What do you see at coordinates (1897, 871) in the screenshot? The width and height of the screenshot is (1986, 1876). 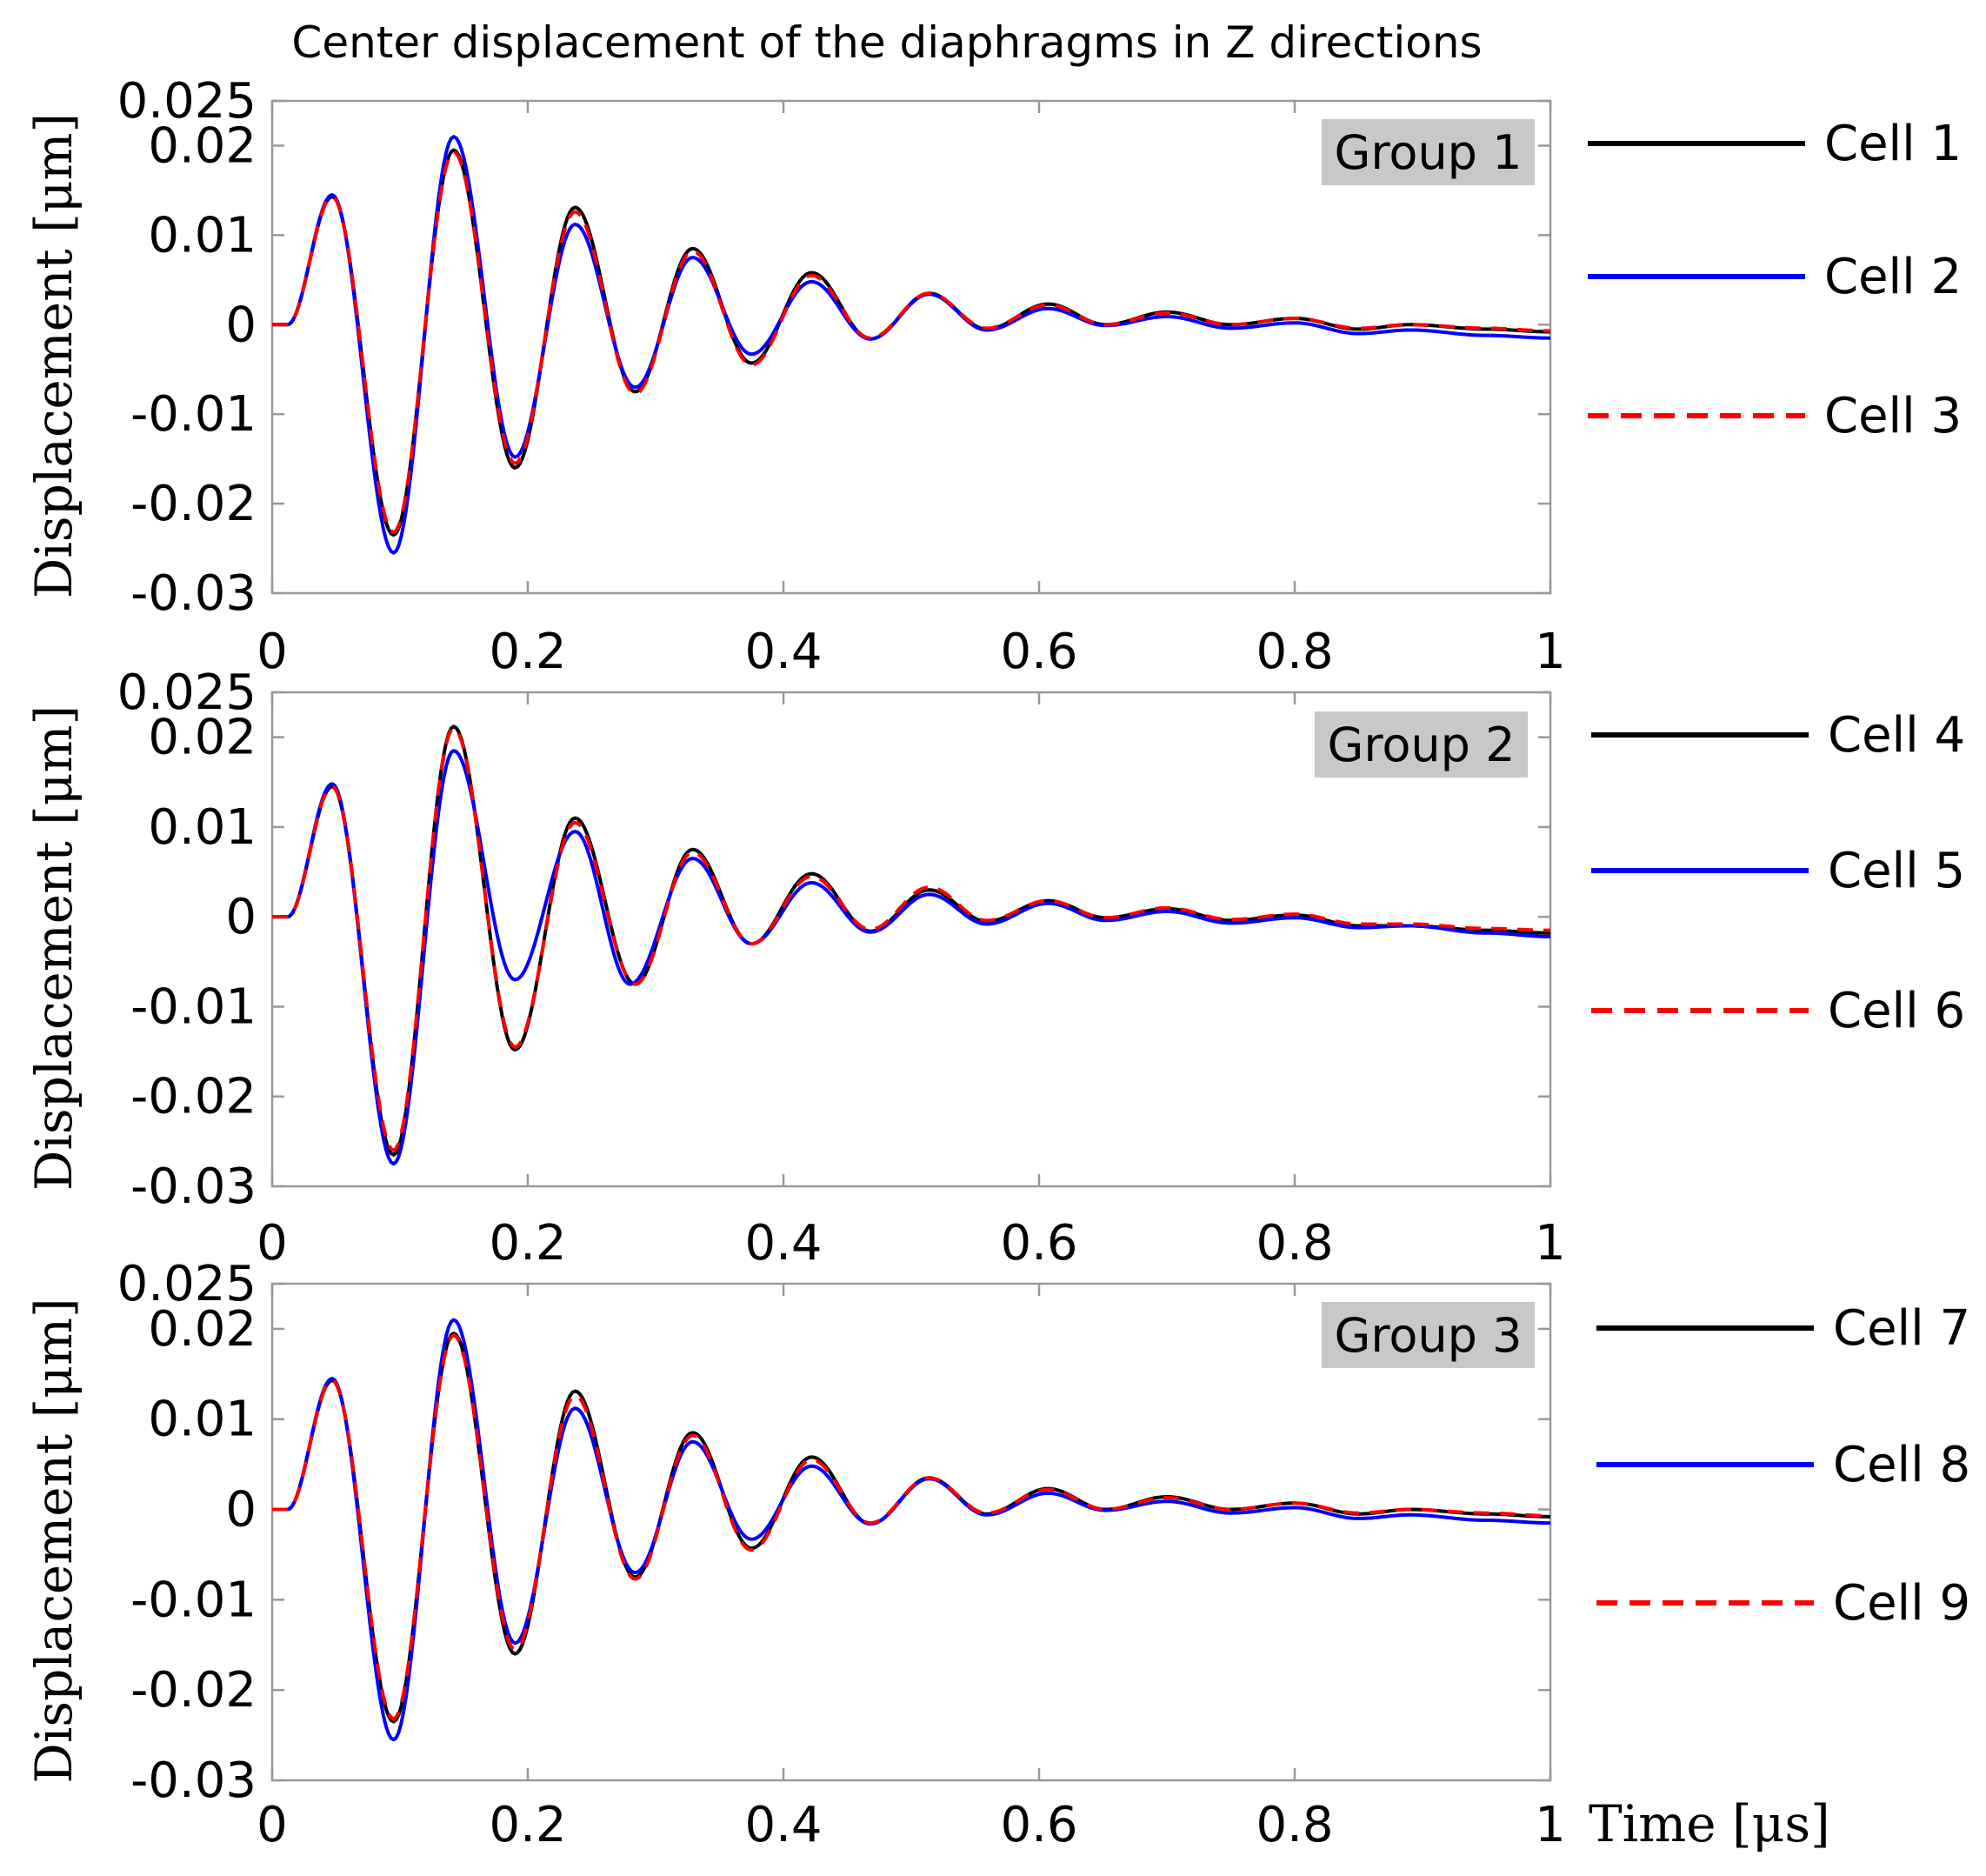 I see `legend-label: Cell 5` at bounding box center [1897, 871].